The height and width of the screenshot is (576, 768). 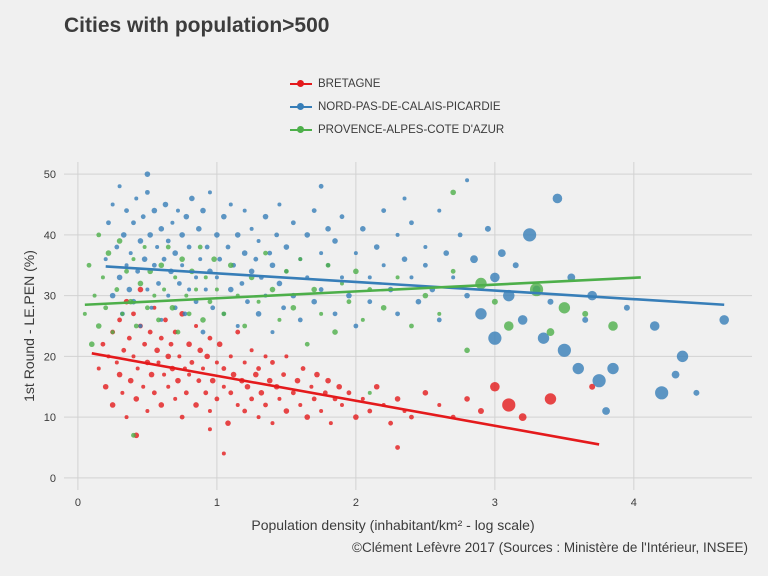 What do you see at coordinates (301, 107) in the screenshot?
I see `legend-key-icon` at bounding box center [301, 107].